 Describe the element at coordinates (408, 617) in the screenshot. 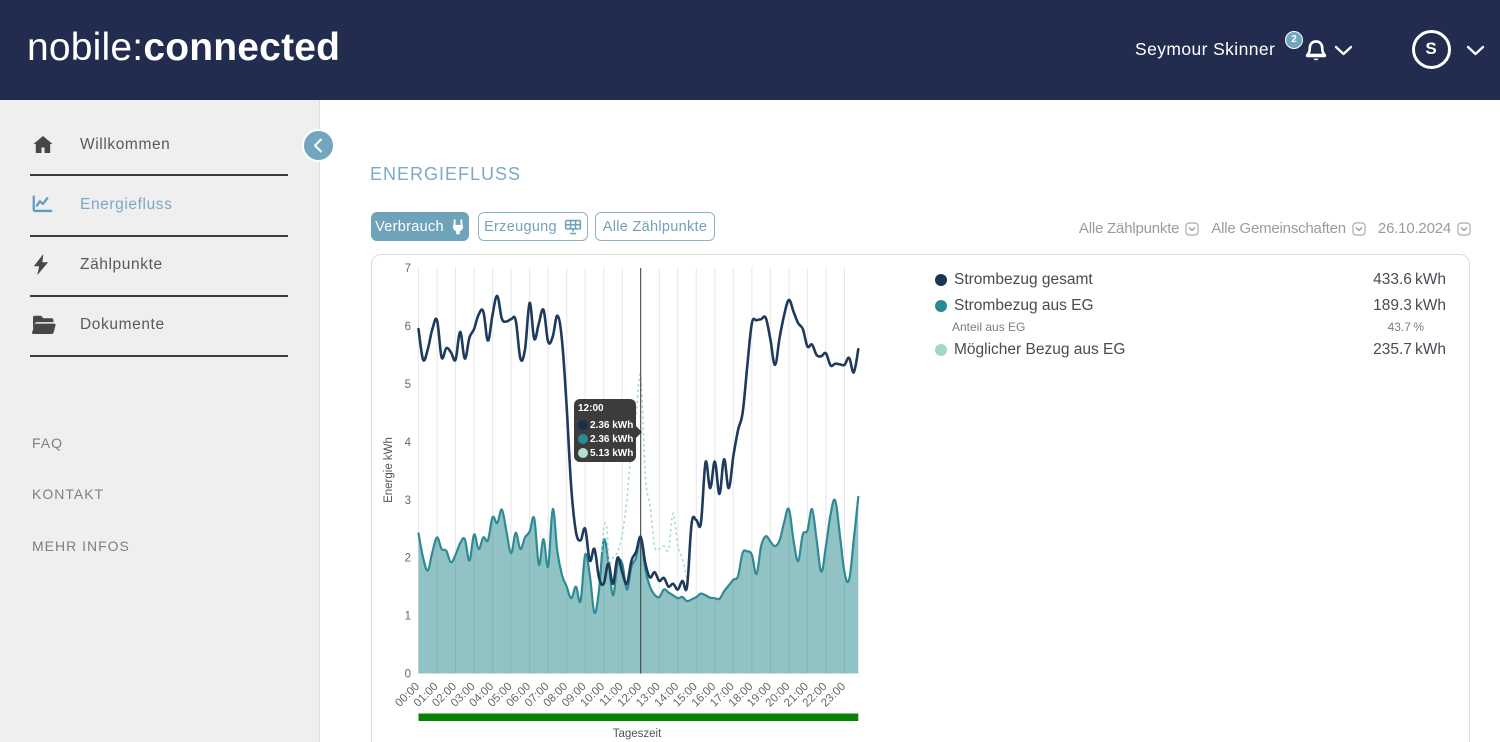

I see `svg-text: 1` at that location.